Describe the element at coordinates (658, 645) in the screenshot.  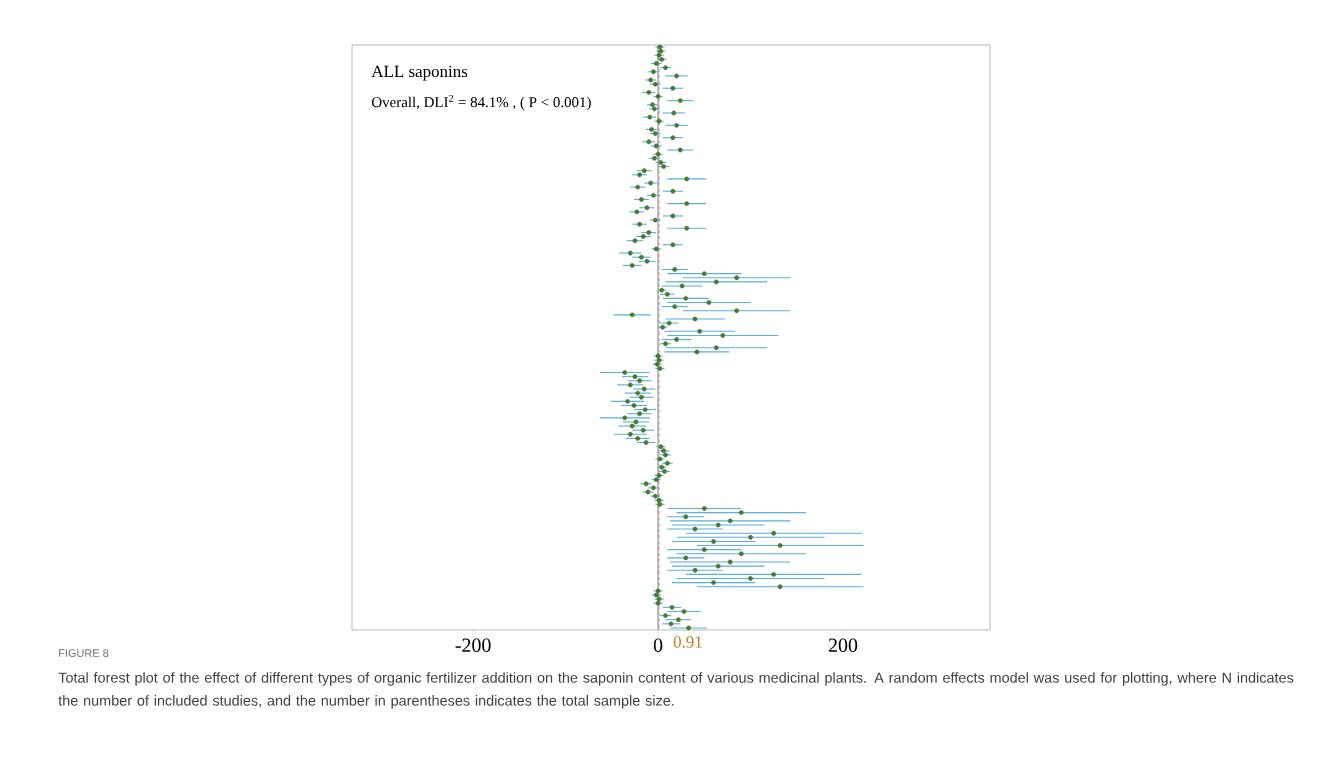
I see `x-tick-label: 0` at that location.